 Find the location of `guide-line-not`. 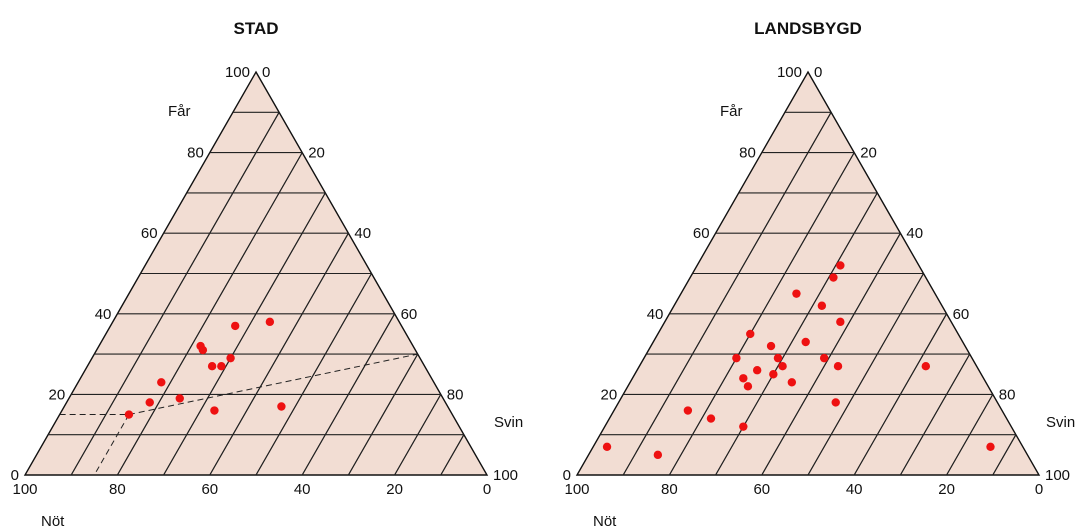

guide-line-not is located at coordinates (273, 384).